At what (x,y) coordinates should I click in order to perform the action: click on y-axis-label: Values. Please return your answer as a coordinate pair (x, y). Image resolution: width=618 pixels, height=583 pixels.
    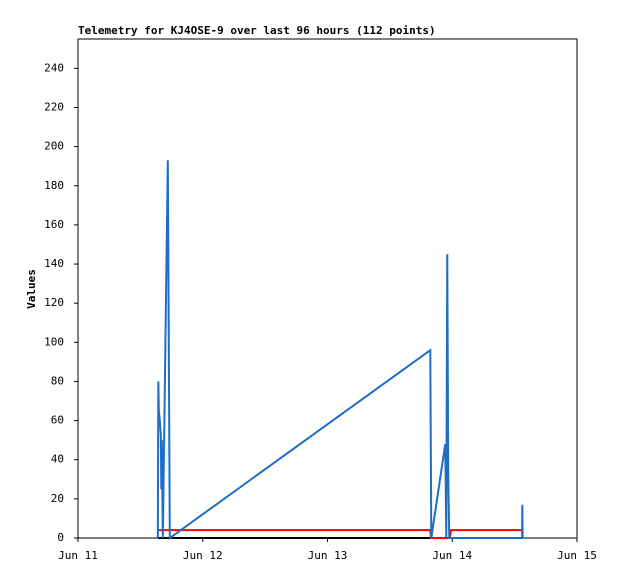
    Looking at the image, I should click on (31, 289).